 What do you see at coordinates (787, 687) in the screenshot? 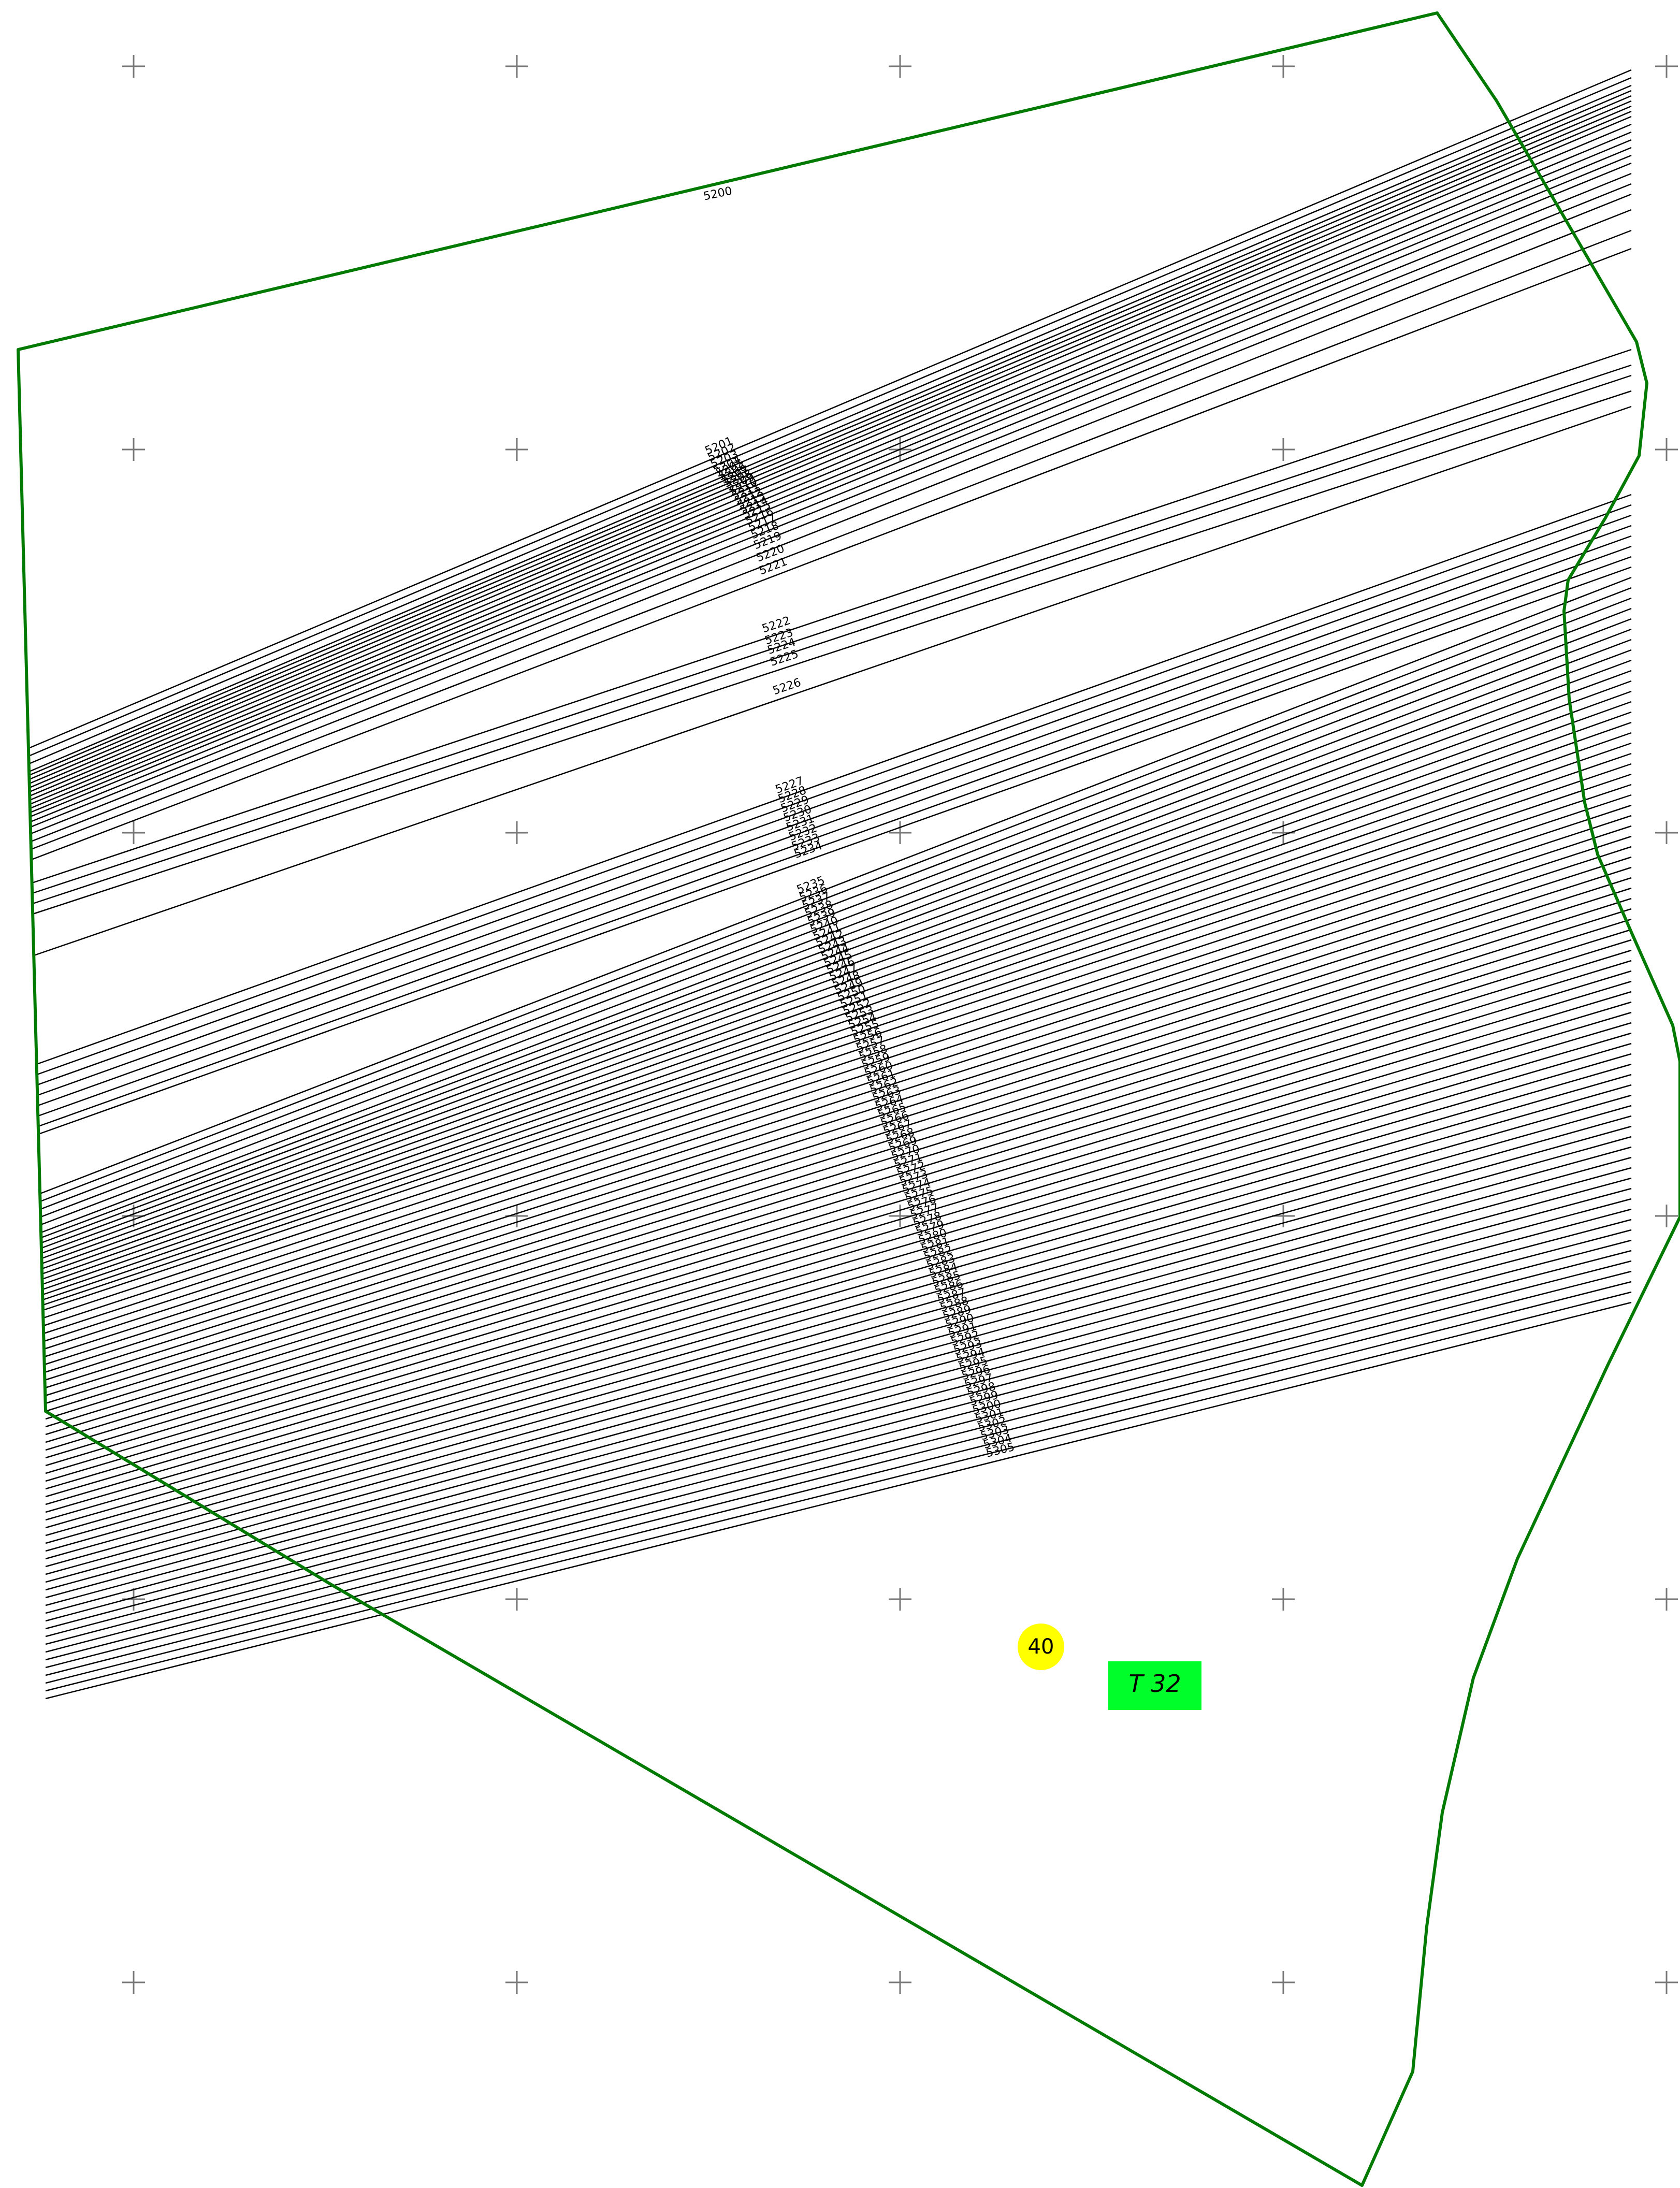
I see `parcel-number-label: 5226` at bounding box center [787, 687].